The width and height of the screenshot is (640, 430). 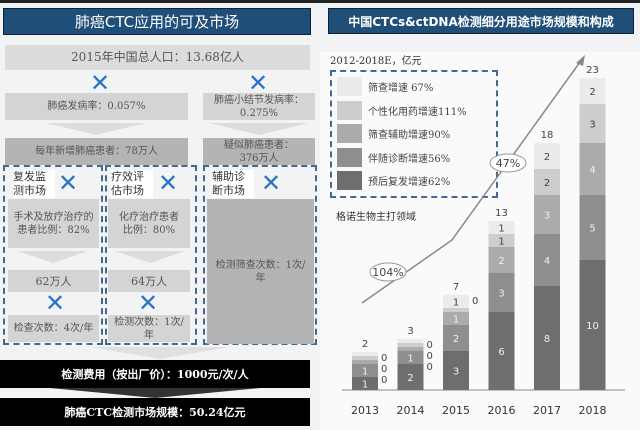 I want to click on col3-times: 检测筛查次数：1次/年, so click(x=260, y=271).